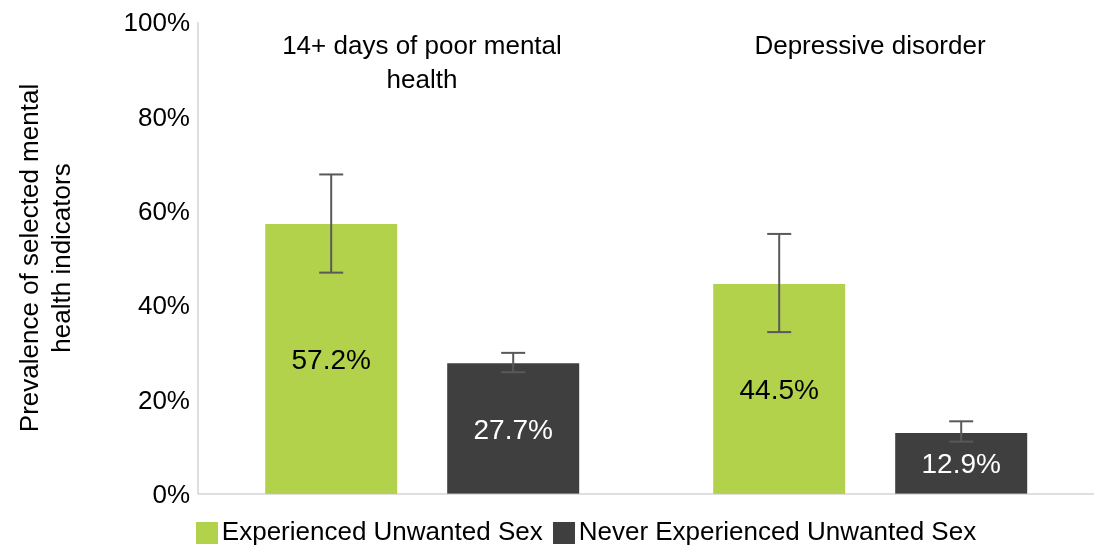 This screenshot has height=555, width=1102. Describe the element at coordinates (156, 22) in the screenshot. I see `y-tick-label: 100%` at that location.